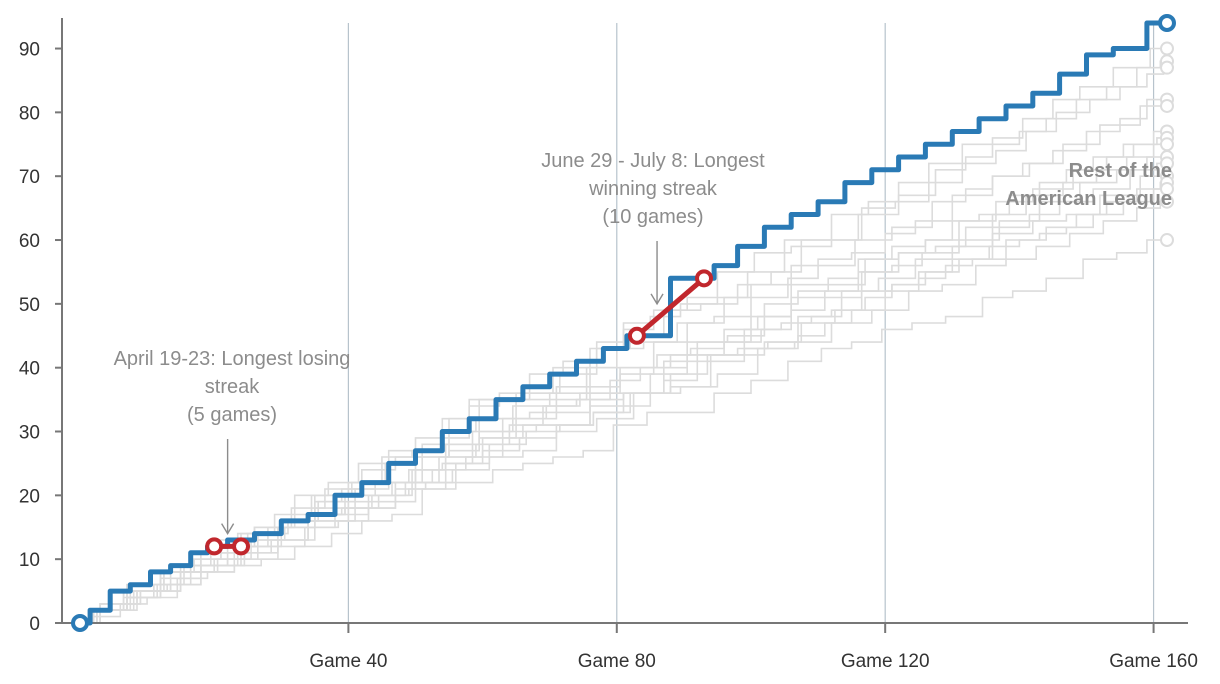 Image resolution: width=1220 pixels, height=684 pixels. What do you see at coordinates (1153, 661) in the screenshot?
I see `tick-label-x-3: Game 160` at bounding box center [1153, 661].